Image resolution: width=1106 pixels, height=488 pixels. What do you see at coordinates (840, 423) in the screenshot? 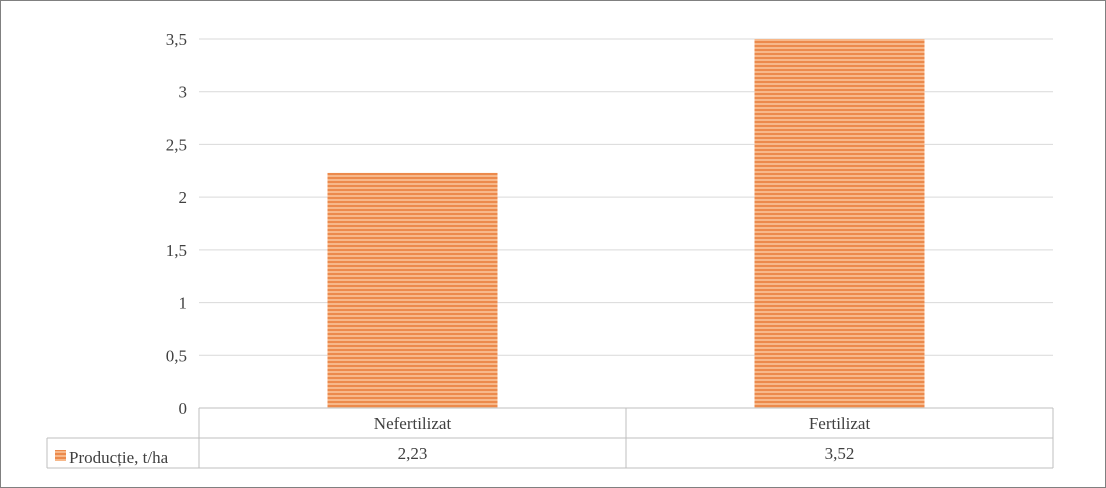
I see `x-category-label: Fertilizat` at bounding box center [840, 423].